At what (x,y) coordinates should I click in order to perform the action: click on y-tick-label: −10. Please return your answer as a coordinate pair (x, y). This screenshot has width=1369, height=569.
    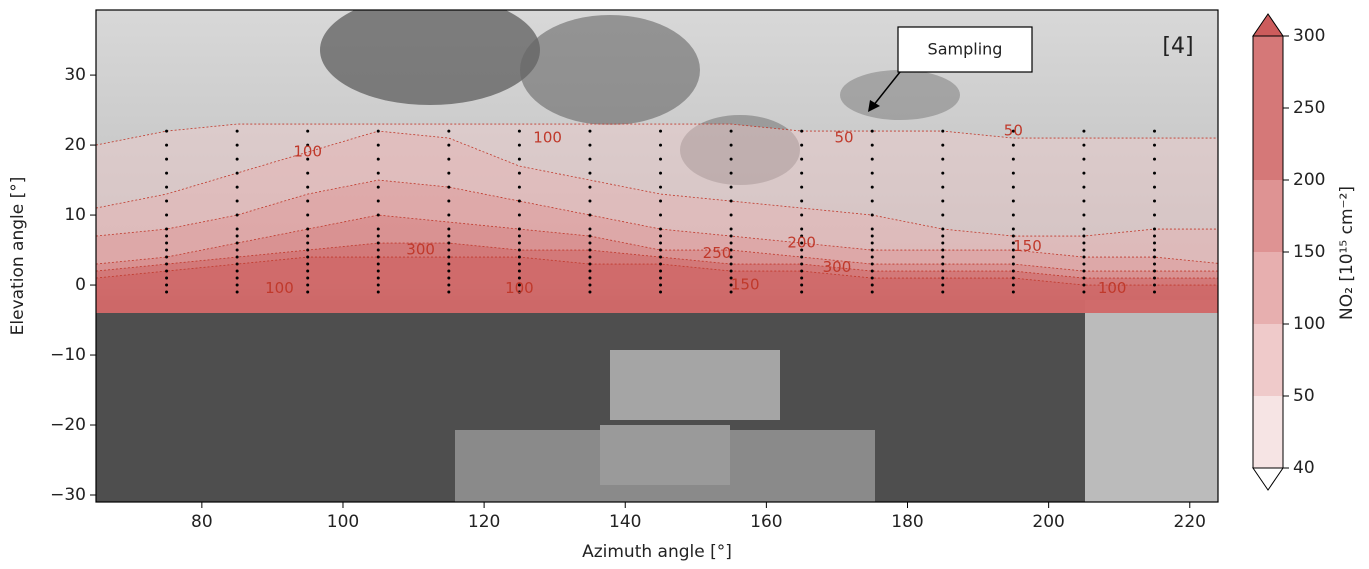
    Looking at the image, I should click on (68, 355).